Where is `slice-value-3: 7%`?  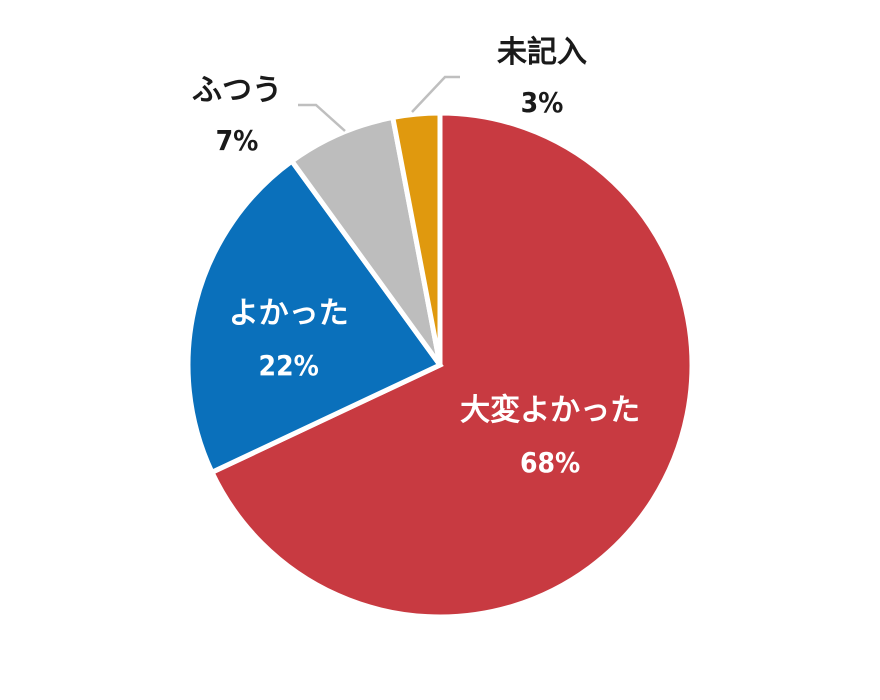
slice-value-3: 7% is located at coordinates (237, 140).